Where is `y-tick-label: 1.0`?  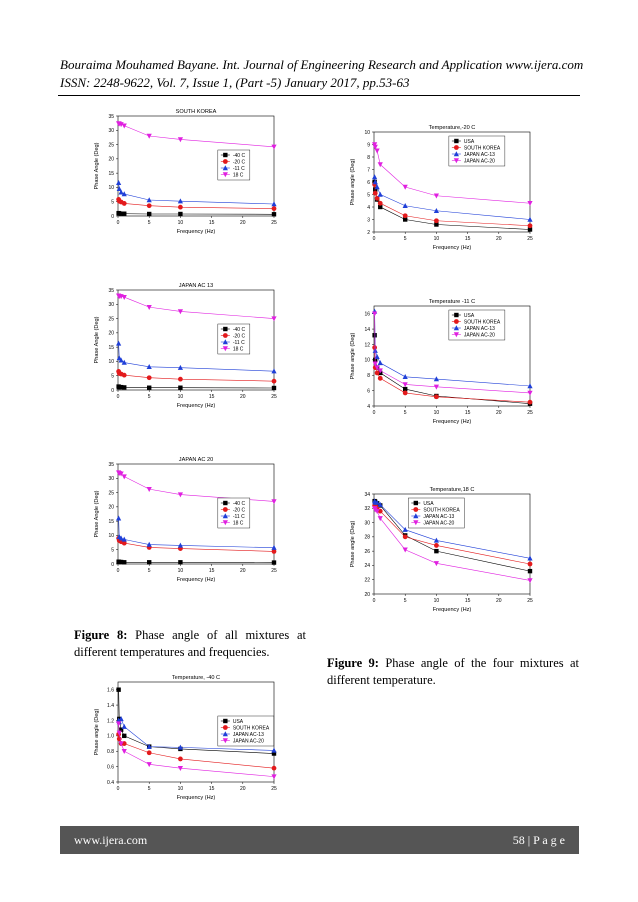 y-tick-label: 1.0 is located at coordinates (110, 737).